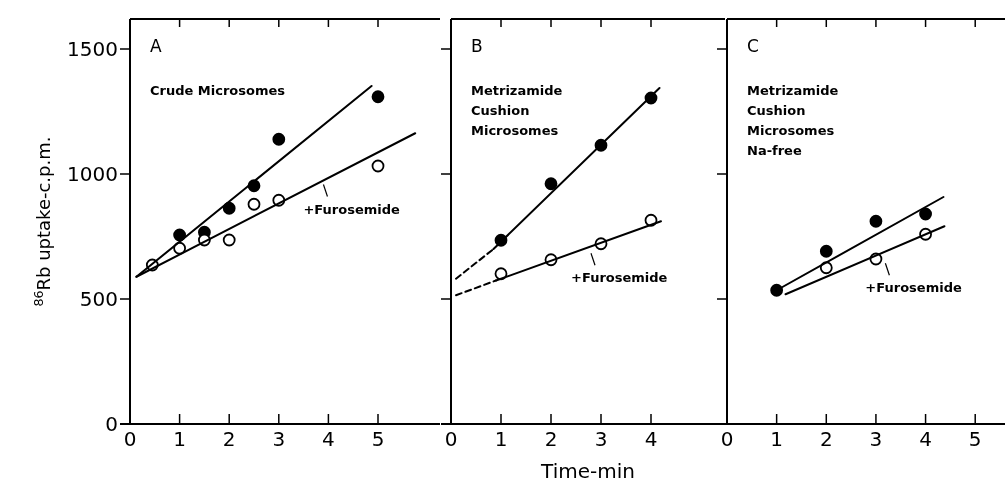 The height and width of the screenshot is (499, 1007). Describe the element at coordinates (477, 46) in the screenshot. I see `text: B` at that location.